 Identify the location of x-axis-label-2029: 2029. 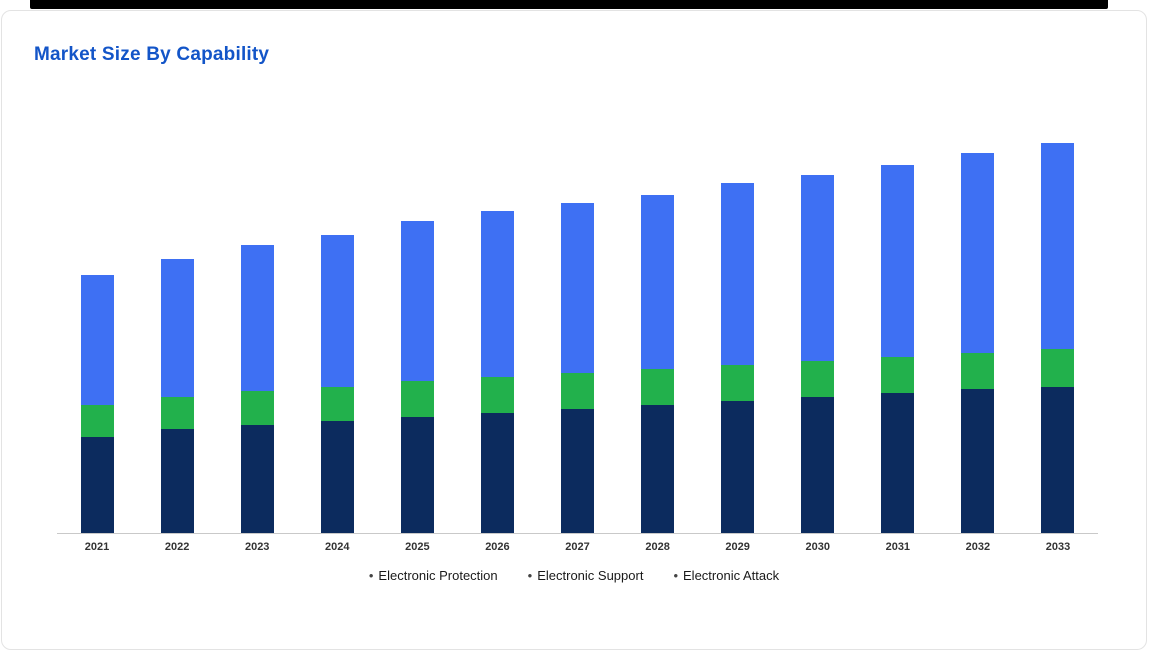
(737, 547).